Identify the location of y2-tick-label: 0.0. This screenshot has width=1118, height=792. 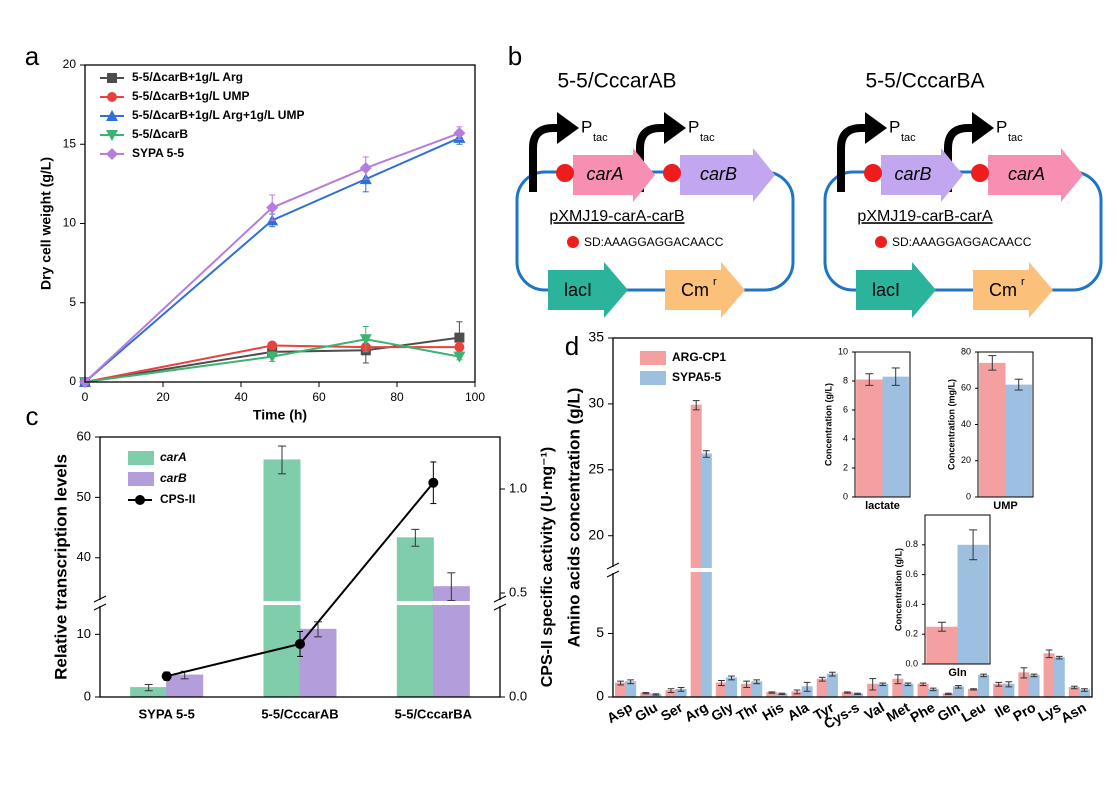
(518, 695).